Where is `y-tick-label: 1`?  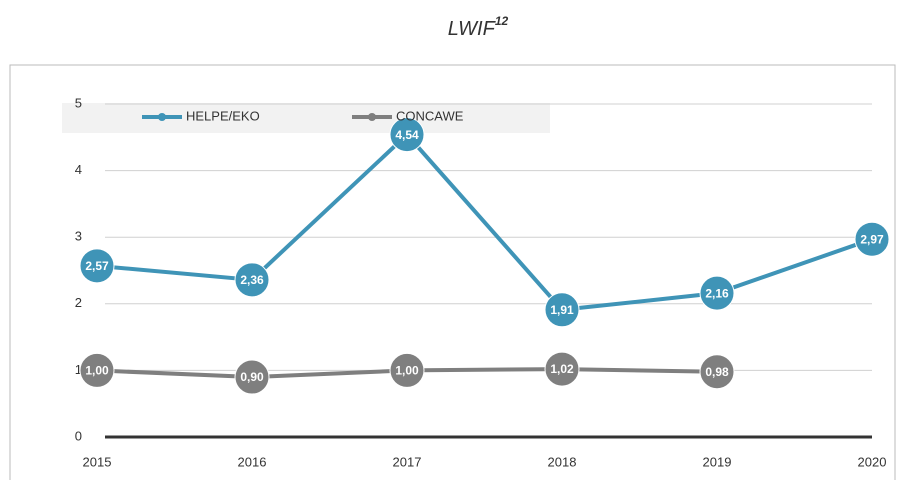
y-tick-label: 1 is located at coordinates (78, 369).